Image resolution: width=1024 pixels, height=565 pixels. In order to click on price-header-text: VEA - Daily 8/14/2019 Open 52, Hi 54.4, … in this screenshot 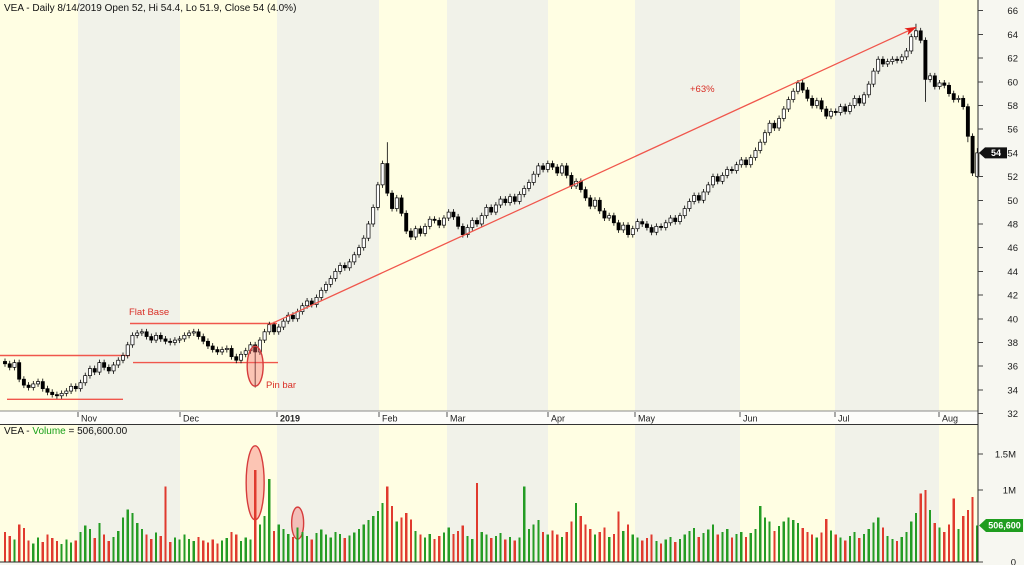, I will do `click(150, 8)`.